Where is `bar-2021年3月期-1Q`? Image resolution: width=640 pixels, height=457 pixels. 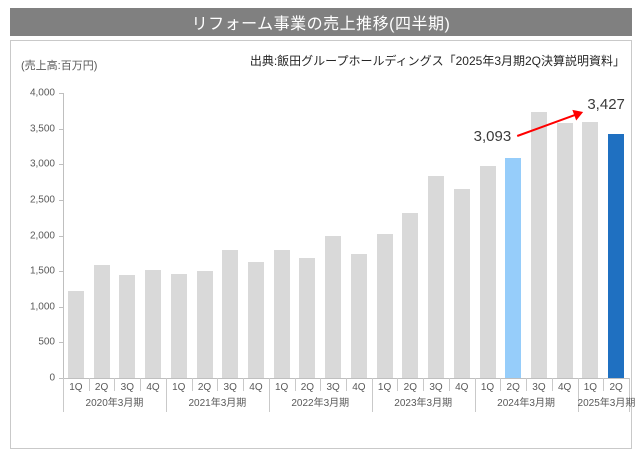
bar-2021年3月期-1Q is located at coordinates (178, 325).